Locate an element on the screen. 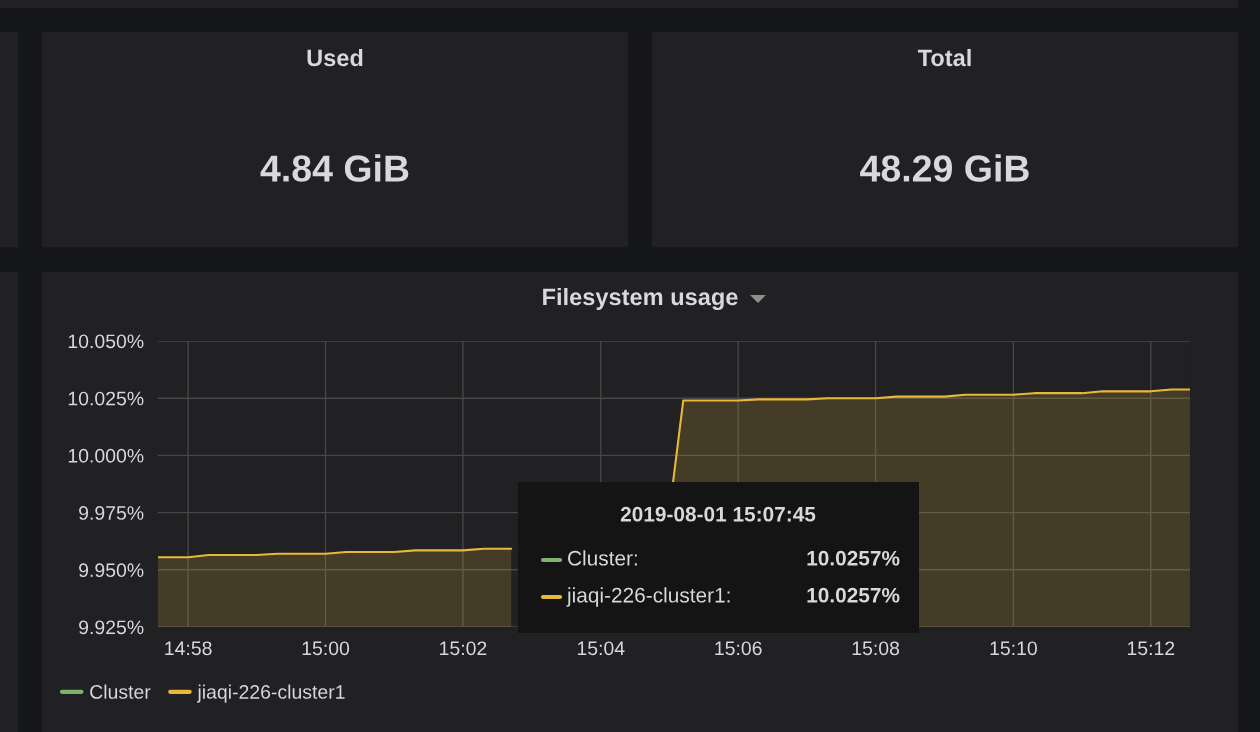 This screenshot has width=1260, height=732. x-tick-label: 15:06 is located at coordinates (738, 648).